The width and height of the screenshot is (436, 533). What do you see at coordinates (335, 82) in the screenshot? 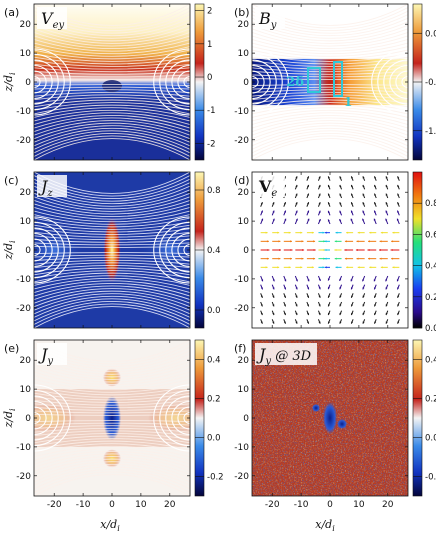
I see `panel-b: 2δ 1 (b) By 20 10 0 -10 -20 0.0 -0.5 -1.0` at bounding box center [335, 82].